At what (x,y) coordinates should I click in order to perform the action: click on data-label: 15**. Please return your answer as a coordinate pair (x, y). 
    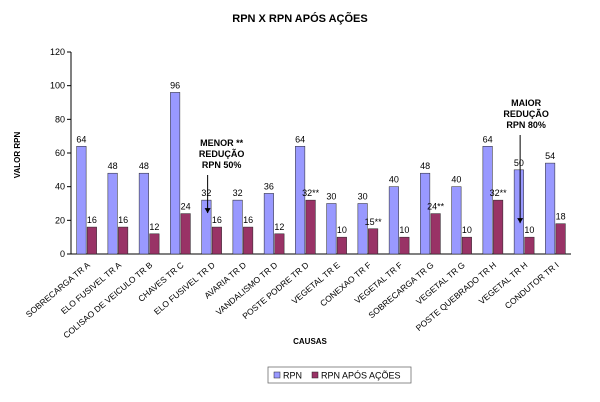
    Looking at the image, I should click on (374, 222).